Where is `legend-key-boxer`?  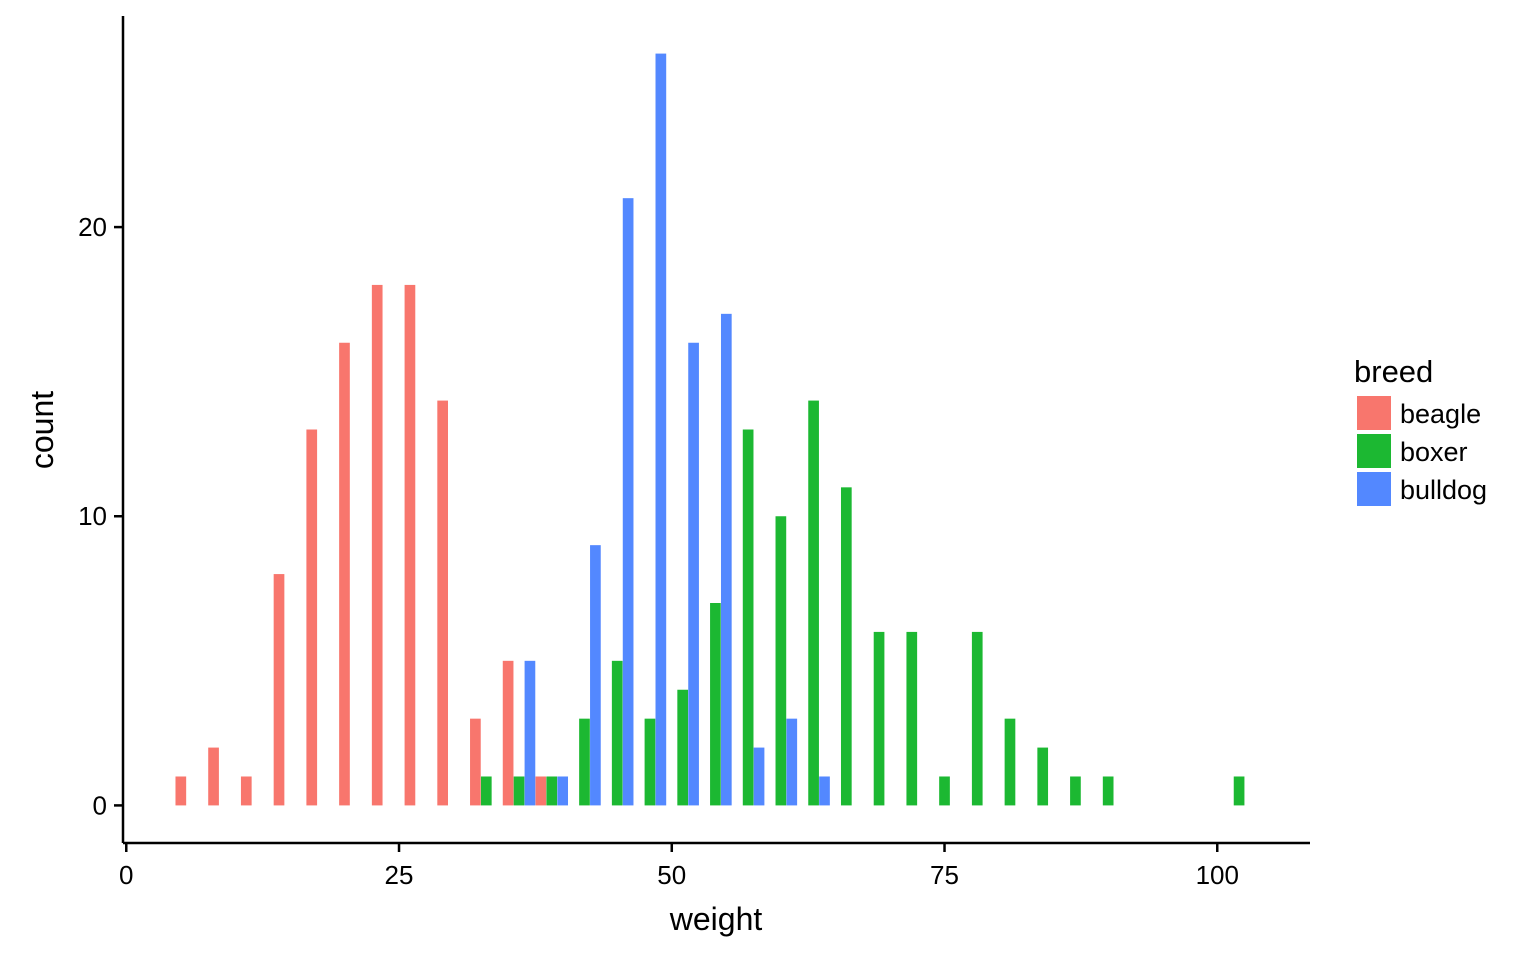
legend-key-boxer is located at coordinates (1374, 451).